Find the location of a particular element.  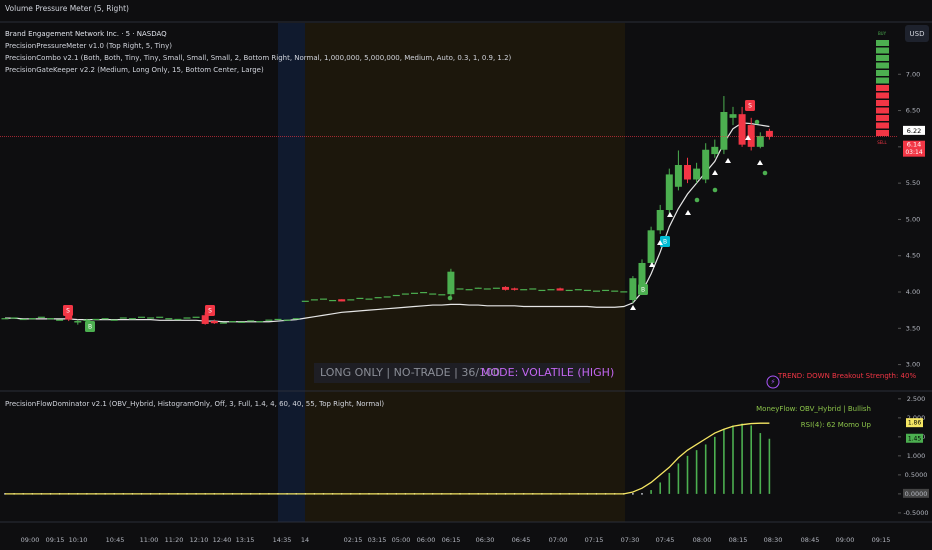

currency-button is located at coordinates (917, 33).